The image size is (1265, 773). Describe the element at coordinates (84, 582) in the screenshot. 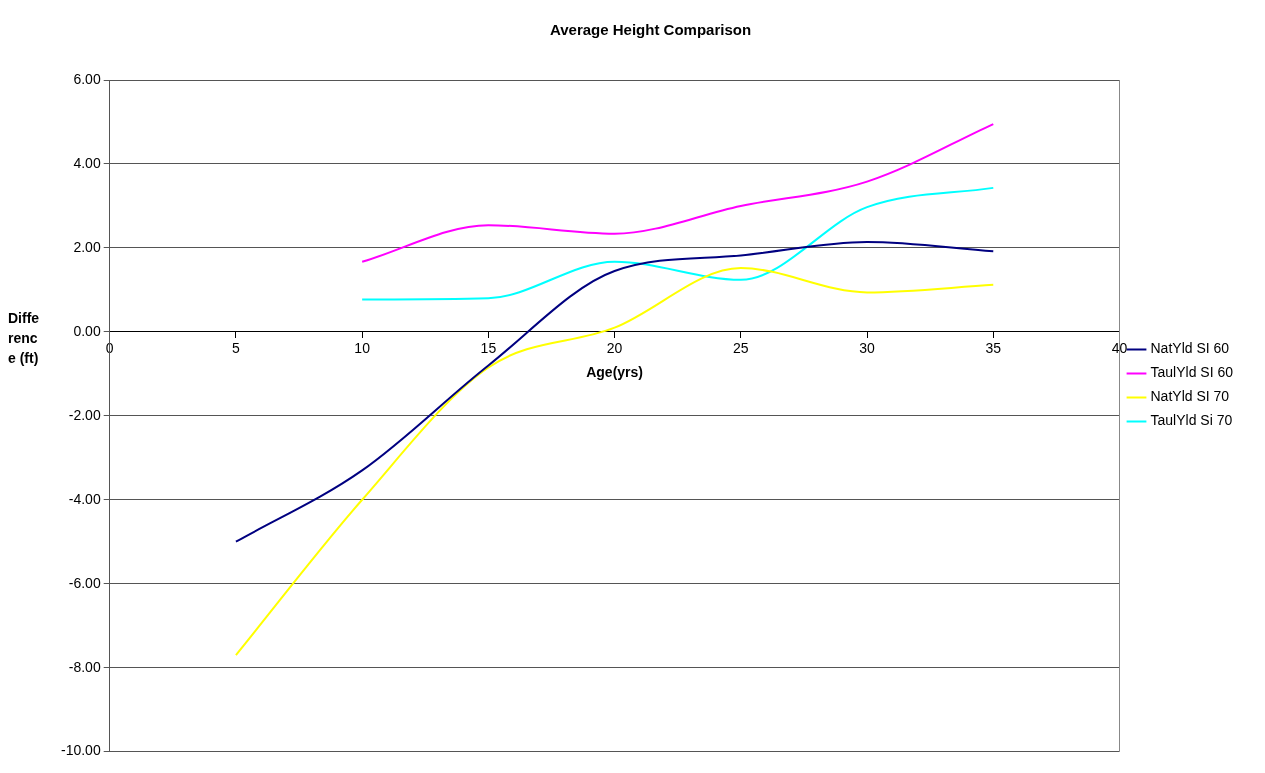

I see `y-tick-label: -6.00` at that location.